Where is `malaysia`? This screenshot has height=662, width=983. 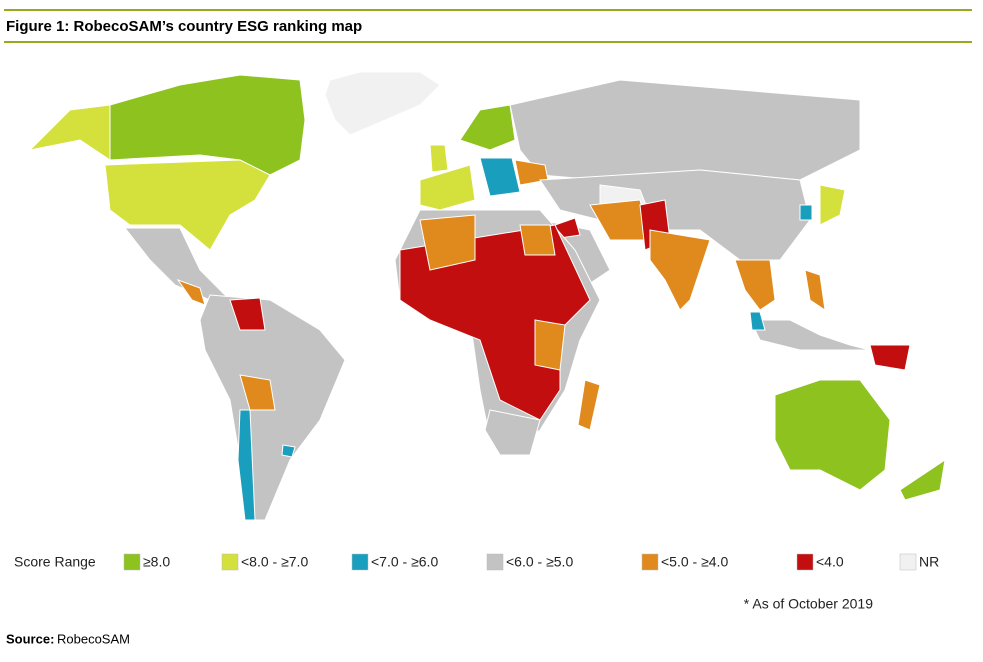 malaysia is located at coordinates (757, 321).